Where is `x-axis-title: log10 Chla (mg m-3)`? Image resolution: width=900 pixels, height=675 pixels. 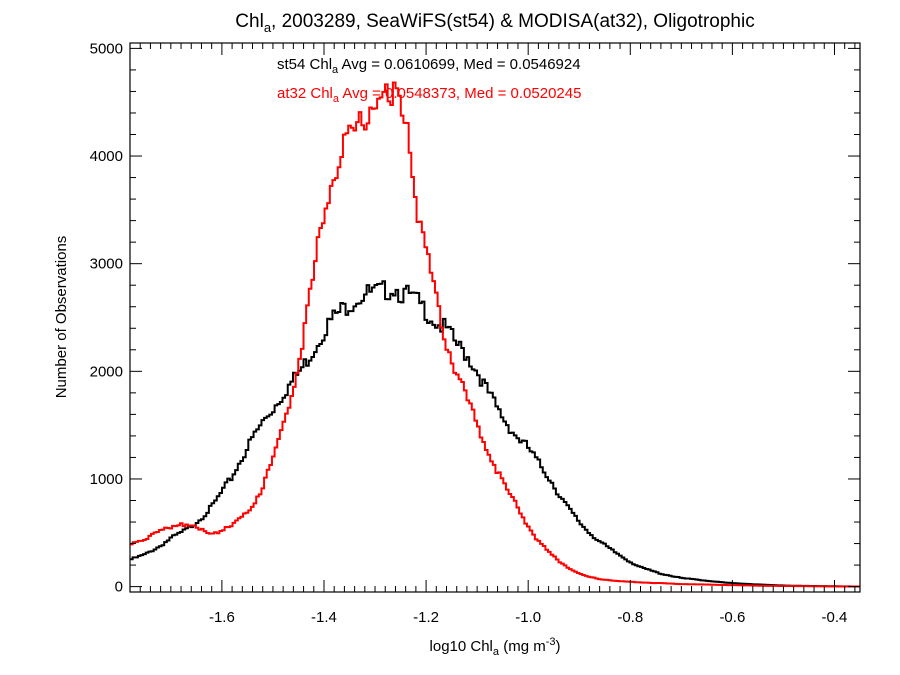
x-axis-title: log10 Chla (mg m-3) is located at coordinates (495, 647).